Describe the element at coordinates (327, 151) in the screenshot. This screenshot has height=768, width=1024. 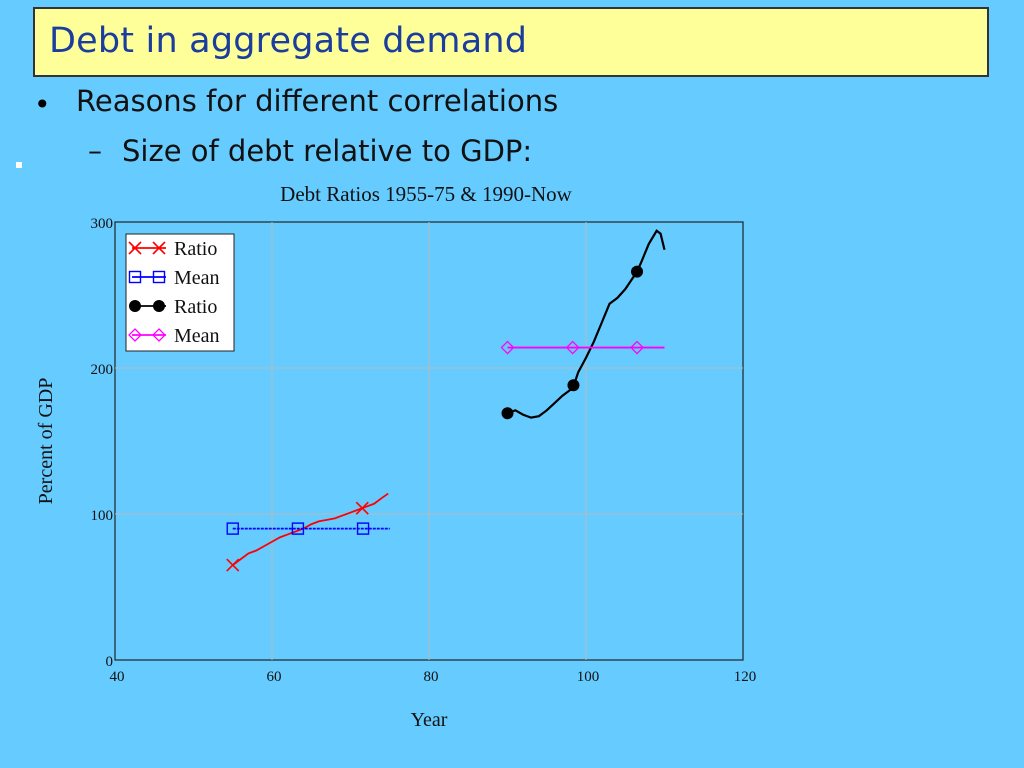
I see `sub-bullet-text: Size of debt relative to GDP:` at that location.